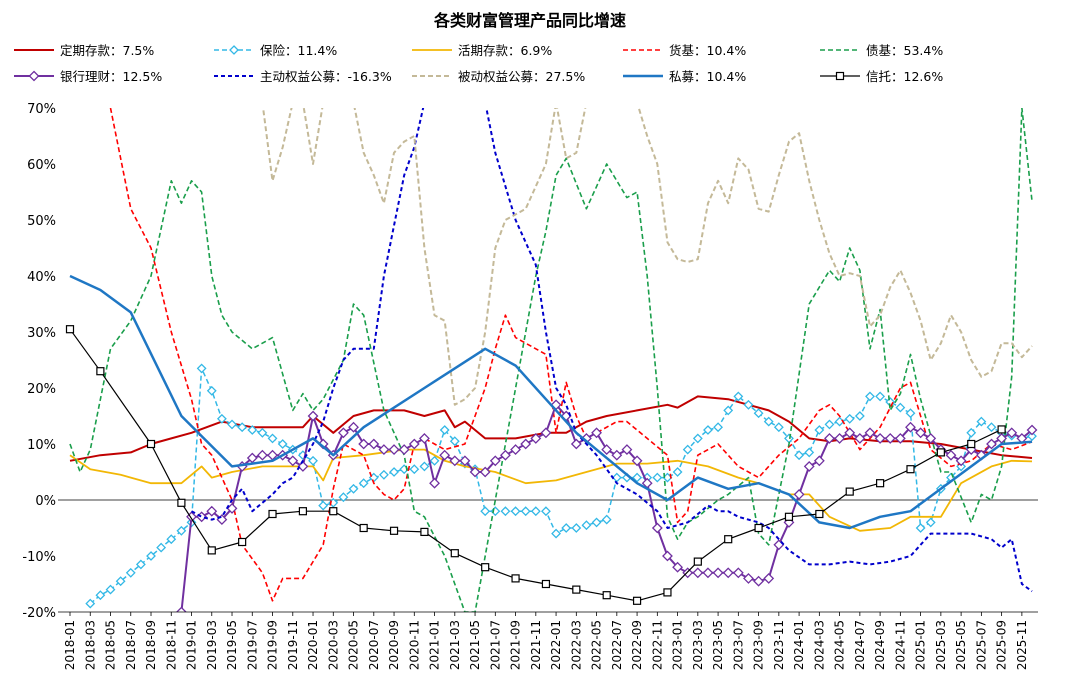  What do you see at coordinates (637, 645) in the screenshot?
I see `x-tick-label: 2022-09` at bounding box center [637, 645].